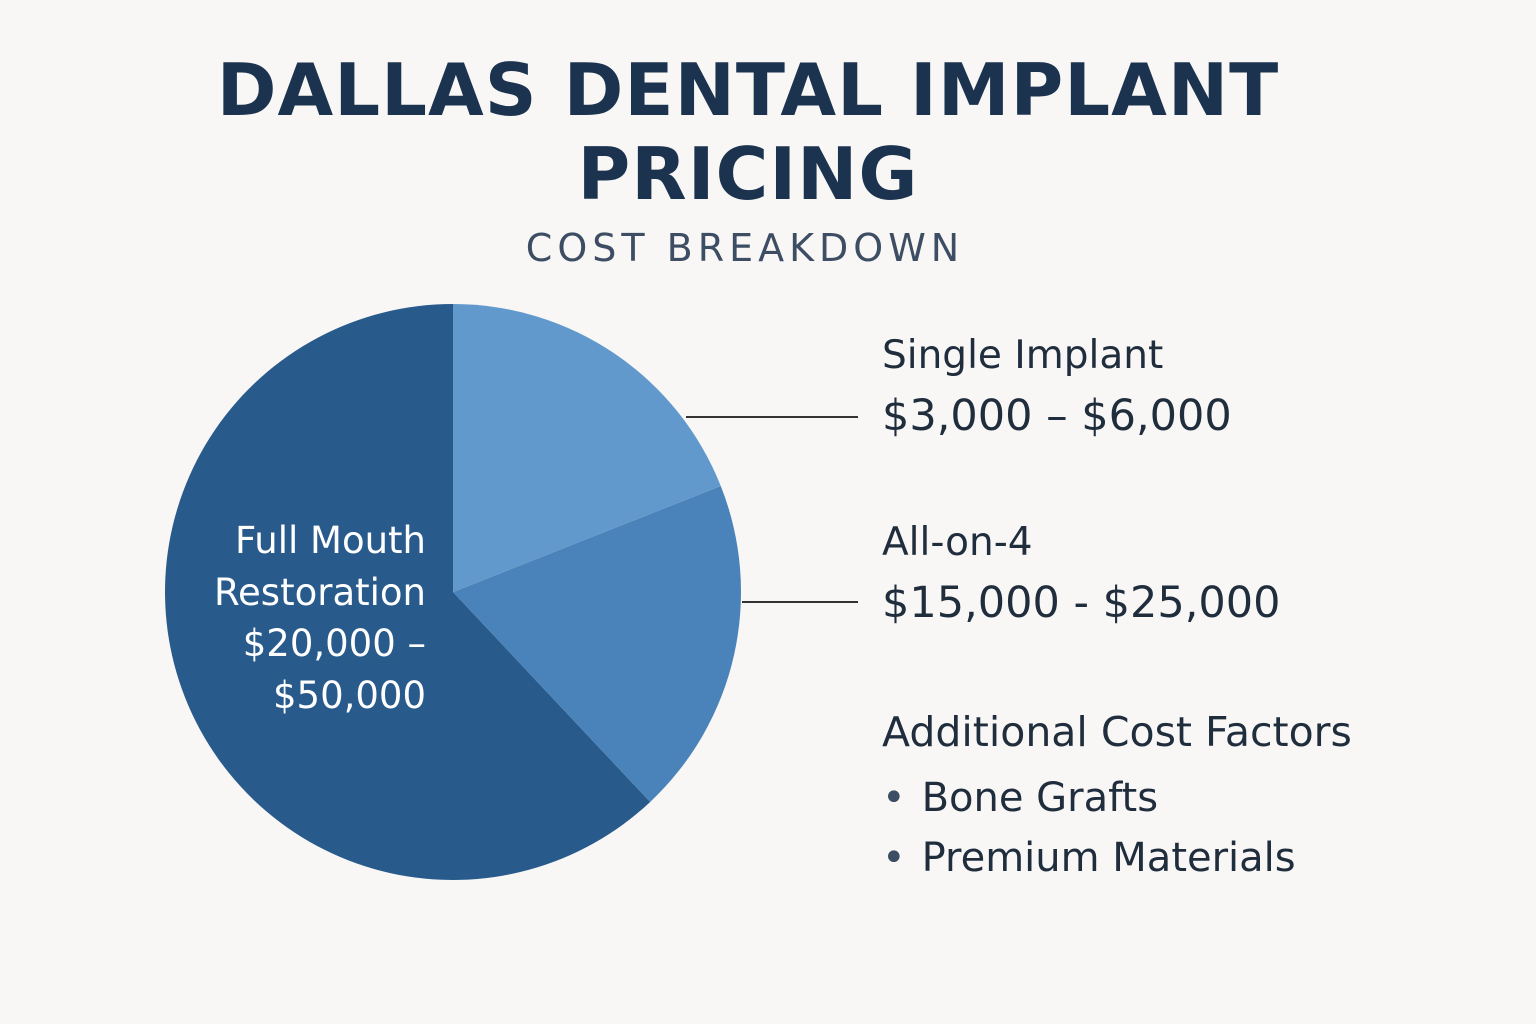 The width and height of the screenshot is (1536, 1024). I want to click on slice-label: All-on-4, so click(957, 542).